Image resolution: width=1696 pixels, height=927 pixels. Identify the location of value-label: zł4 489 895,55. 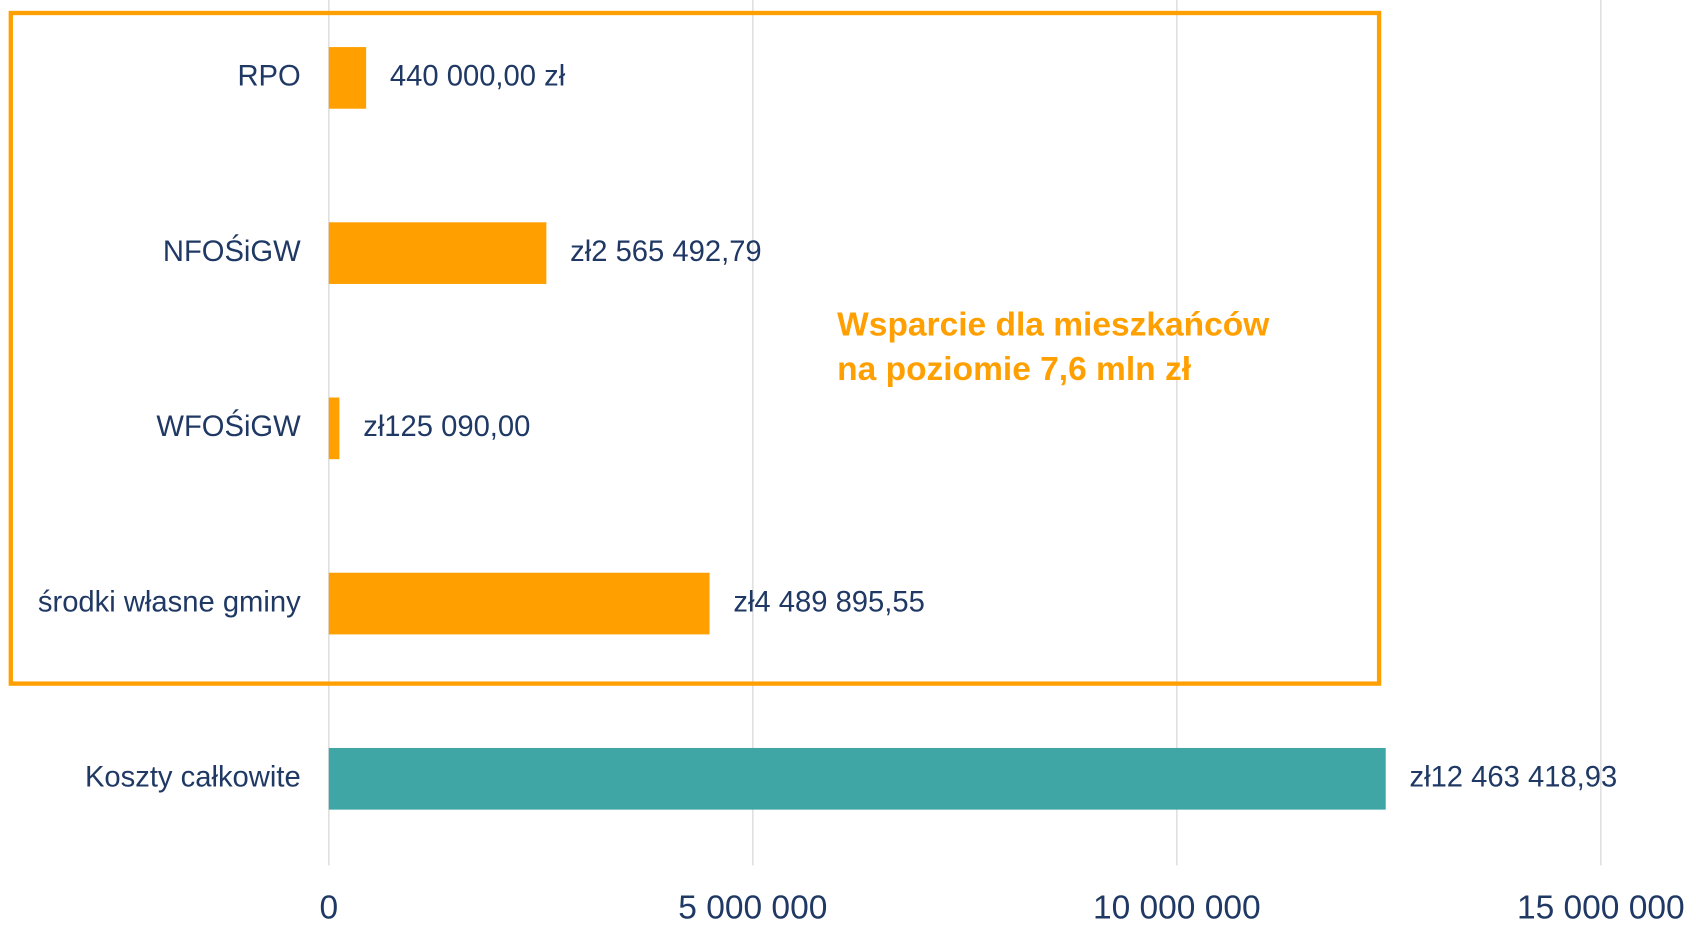
(829, 602).